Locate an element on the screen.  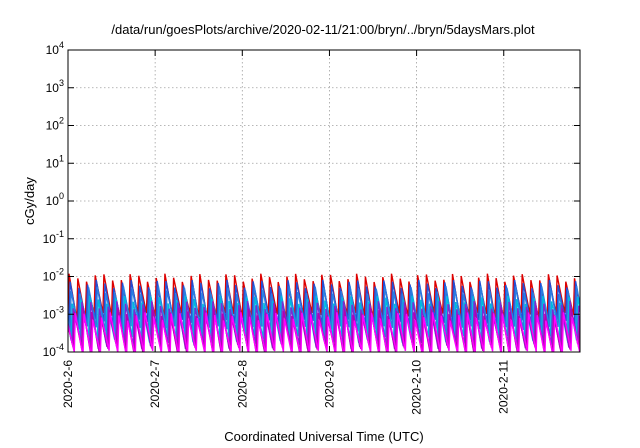
x-tick-label: 2020-2-6 is located at coordinates (68, 384).